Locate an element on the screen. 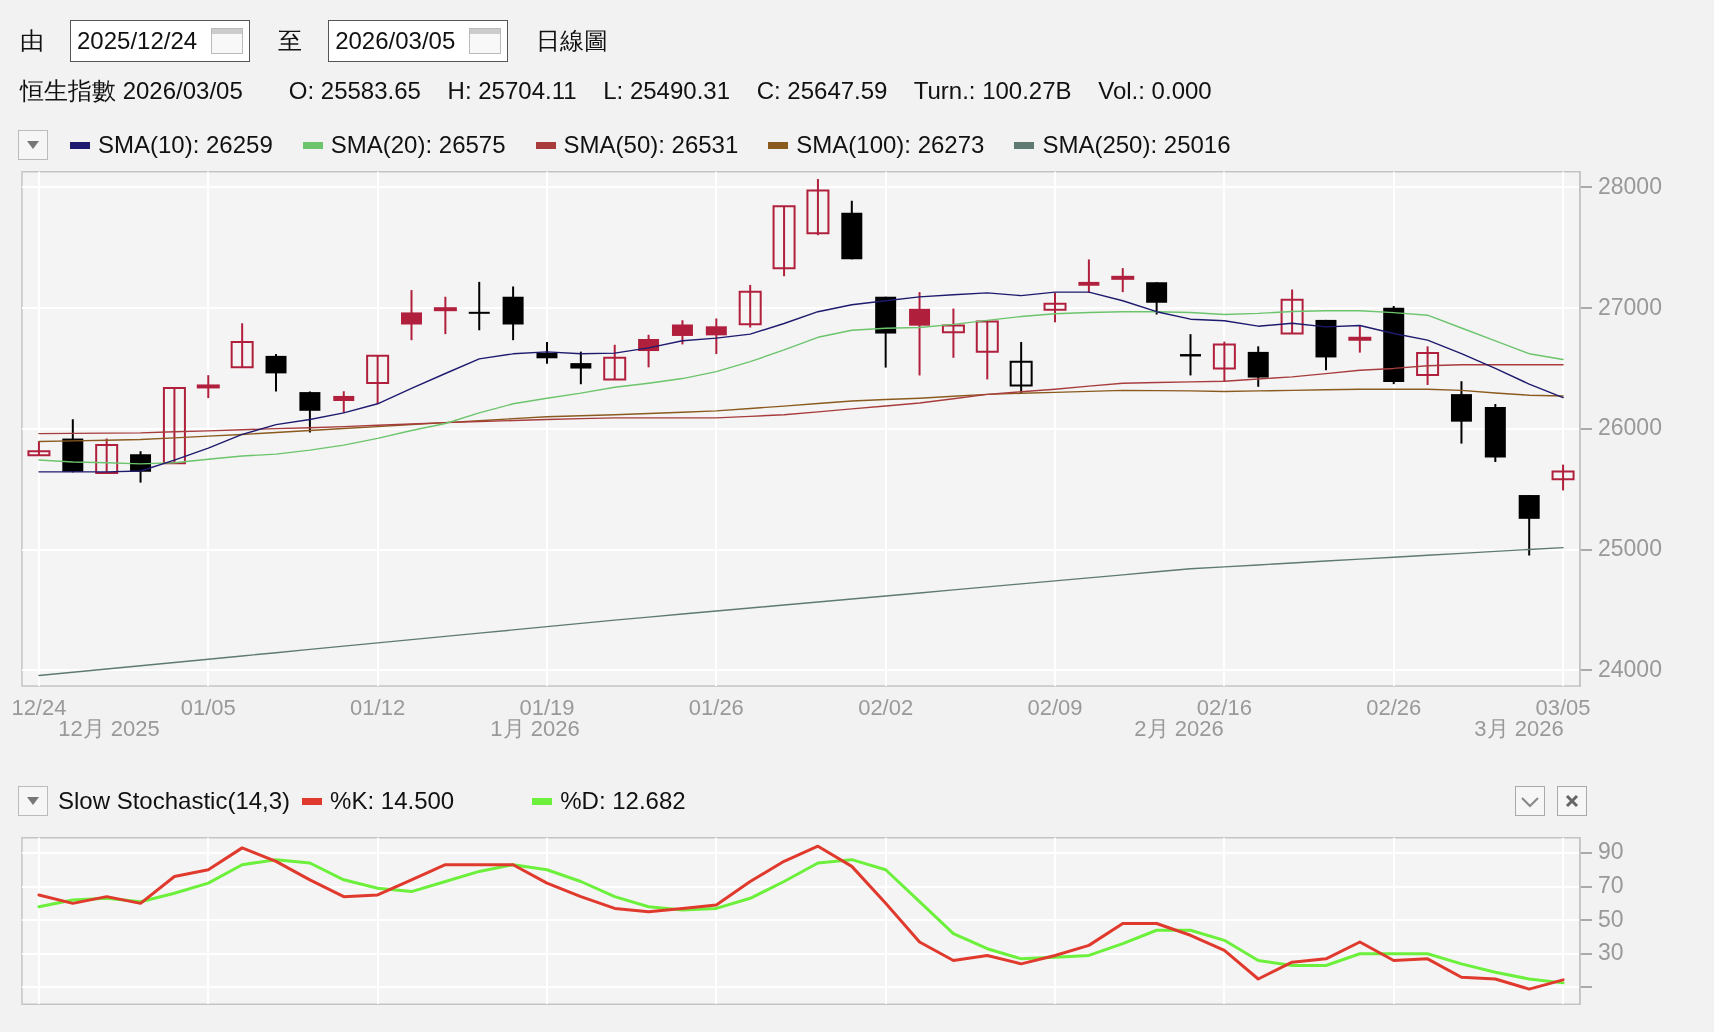  text: 至 is located at coordinates (290, 41).